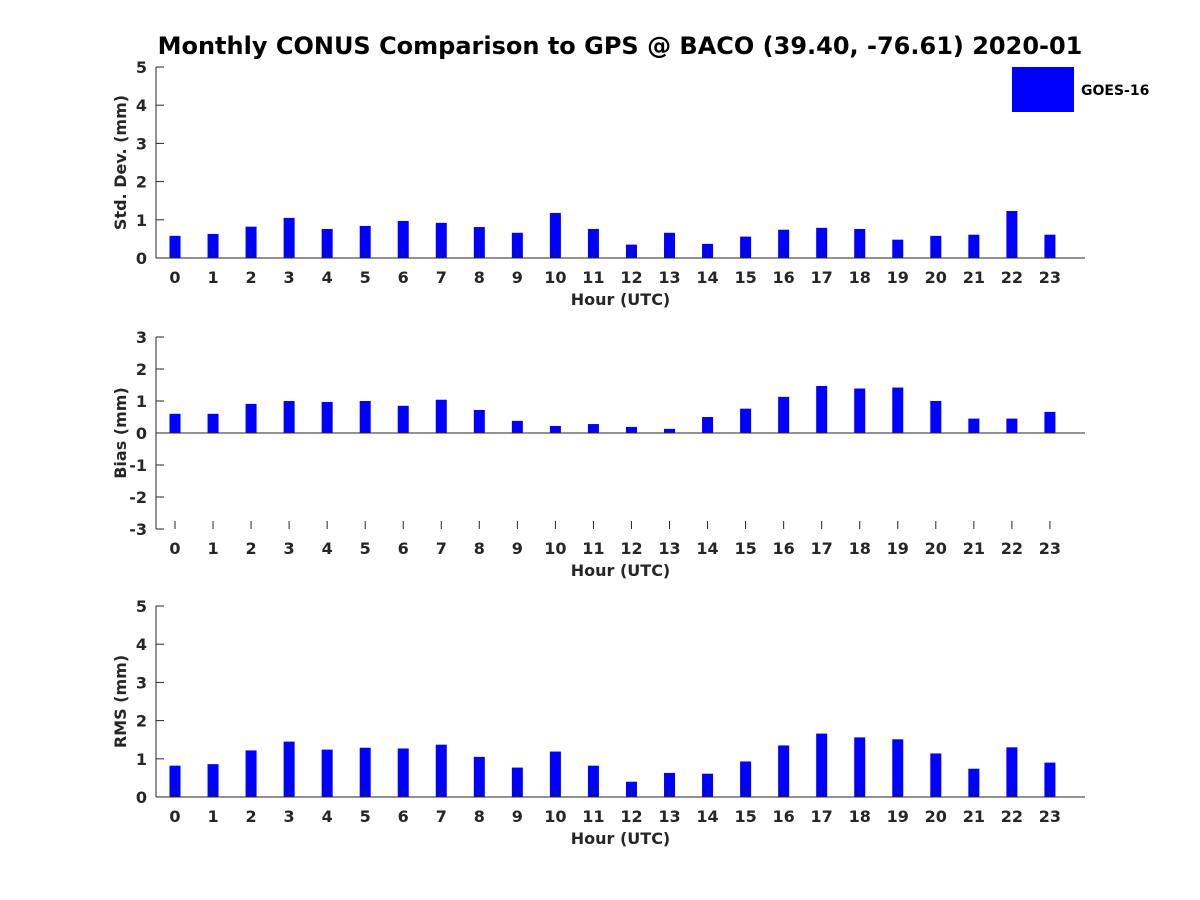 This screenshot has width=1200, height=900. What do you see at coordinates (120, 701) in the screenshot?
I see `rms-ylabel: RMS (mm)` at bounding box center [120, 701].